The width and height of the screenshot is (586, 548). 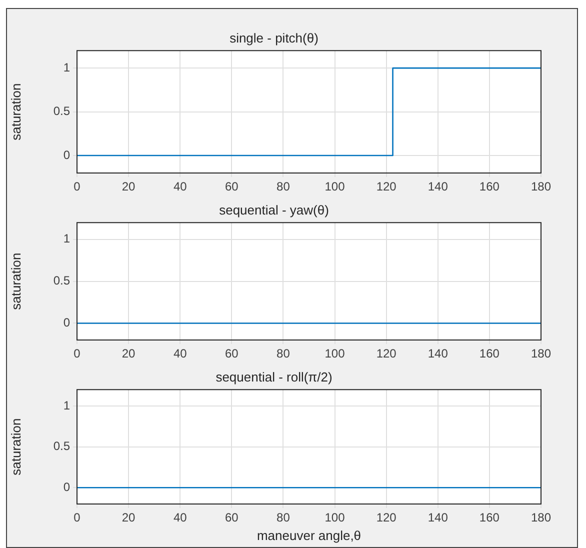 What do you see at coordinates (274, 210) in the screenshot?
I see `chart-title: sequential - yaw(θ)` at bounding box center [274, 210].